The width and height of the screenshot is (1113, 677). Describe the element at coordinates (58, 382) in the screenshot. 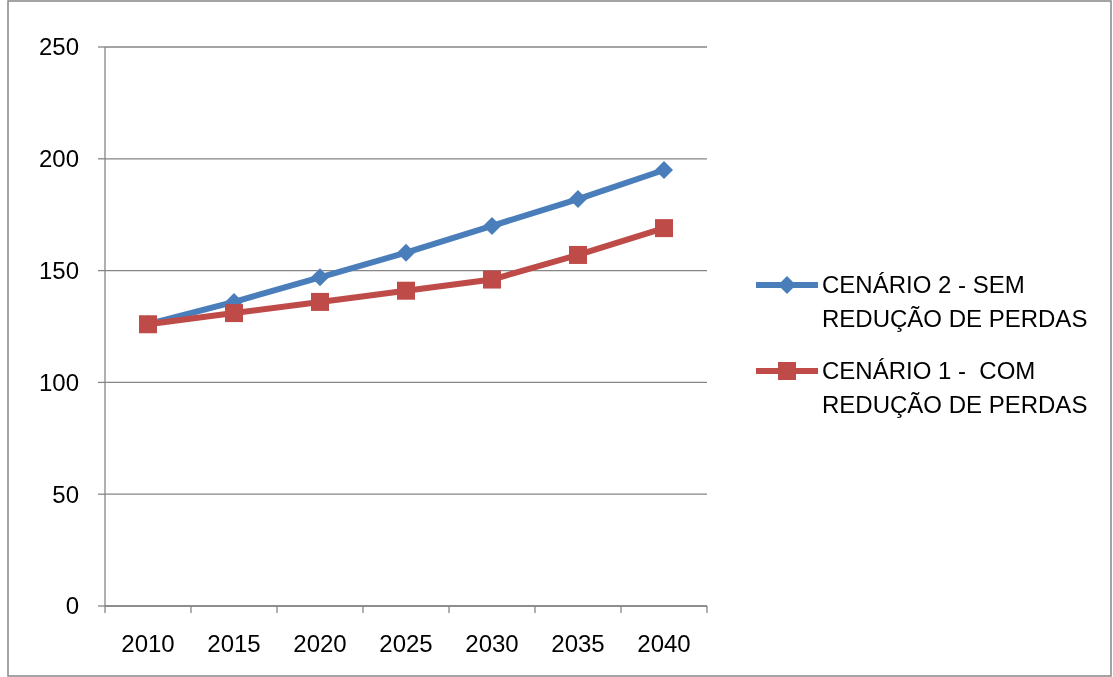

I see `y-tick-label: 100` at that location.